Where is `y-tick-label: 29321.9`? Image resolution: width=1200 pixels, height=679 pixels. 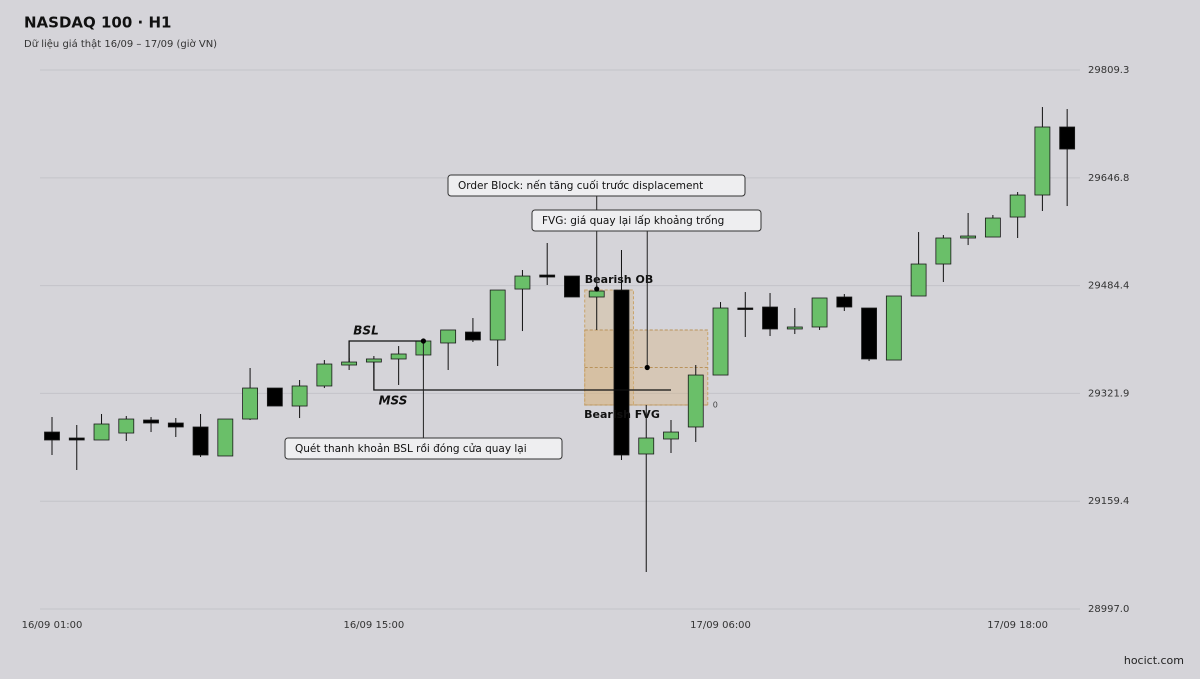
y-tick-label: 29321.9 is located at coordinates (1108, 393).